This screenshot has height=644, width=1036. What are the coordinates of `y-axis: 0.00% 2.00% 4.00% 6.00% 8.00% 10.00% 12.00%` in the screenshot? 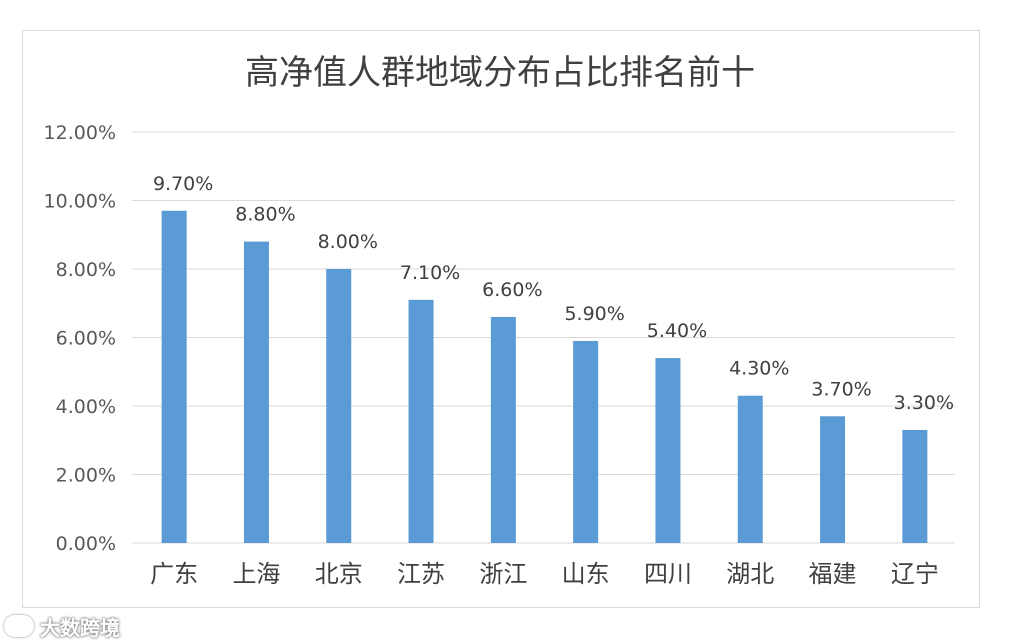 It's located at (80, 338).